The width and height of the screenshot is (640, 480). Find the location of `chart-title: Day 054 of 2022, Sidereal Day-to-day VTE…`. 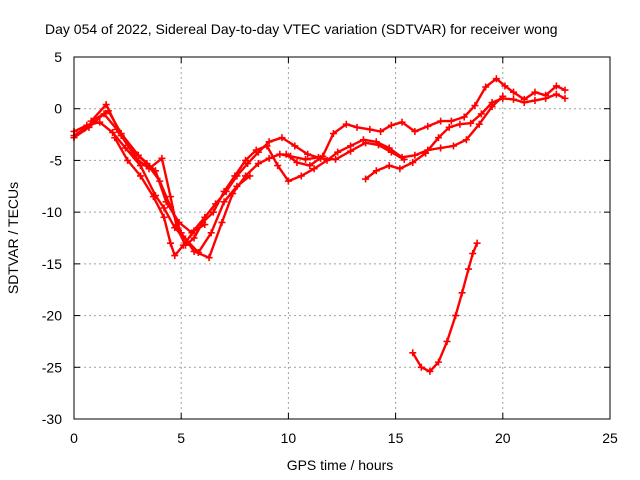

chart-title: Day 054 of 2022, Sidereal Day-to-day VTE… is located at coordinates (301, 29).